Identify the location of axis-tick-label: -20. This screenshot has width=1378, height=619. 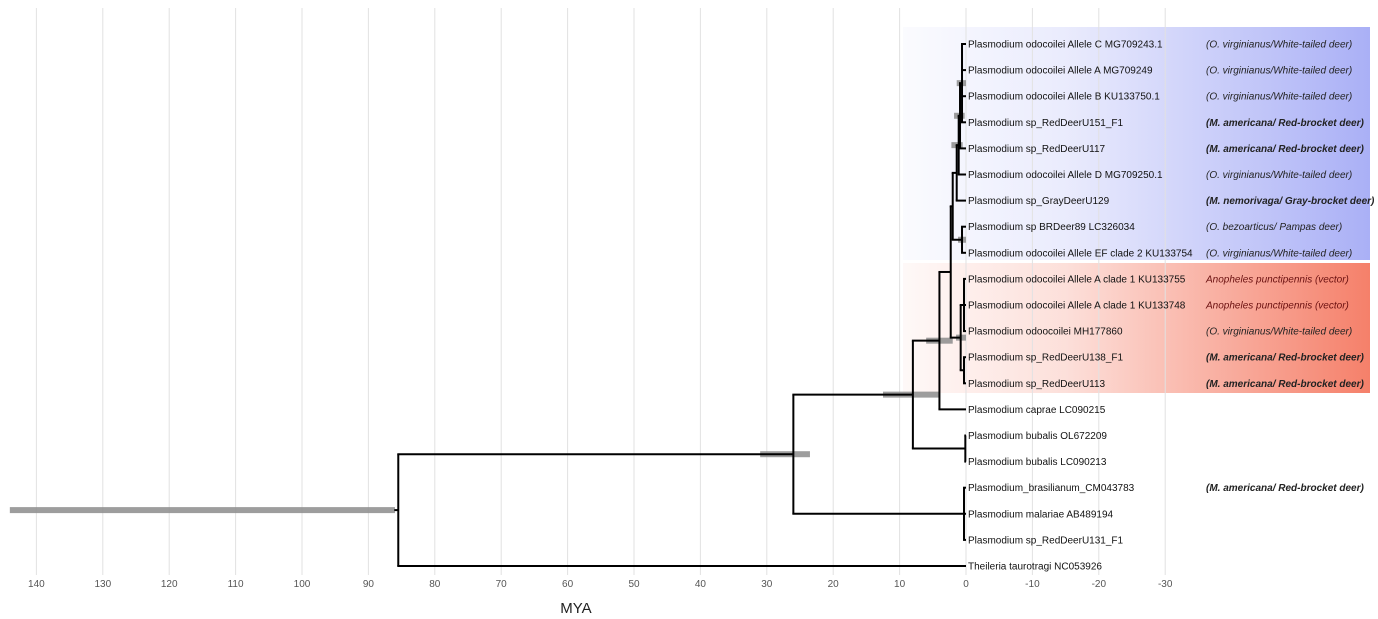
(1099, 584).